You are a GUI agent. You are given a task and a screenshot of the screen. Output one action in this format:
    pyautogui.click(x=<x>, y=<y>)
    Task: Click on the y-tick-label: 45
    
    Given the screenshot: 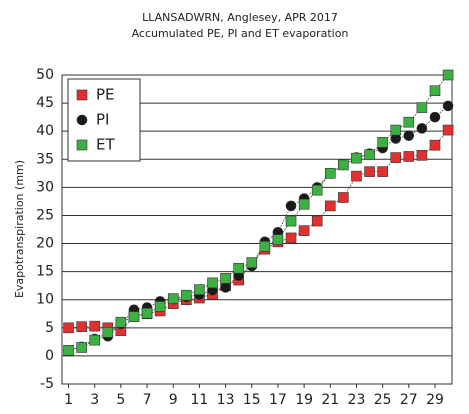 What is the action you would take?
    pyautogui.click(x=45, y=103)
    